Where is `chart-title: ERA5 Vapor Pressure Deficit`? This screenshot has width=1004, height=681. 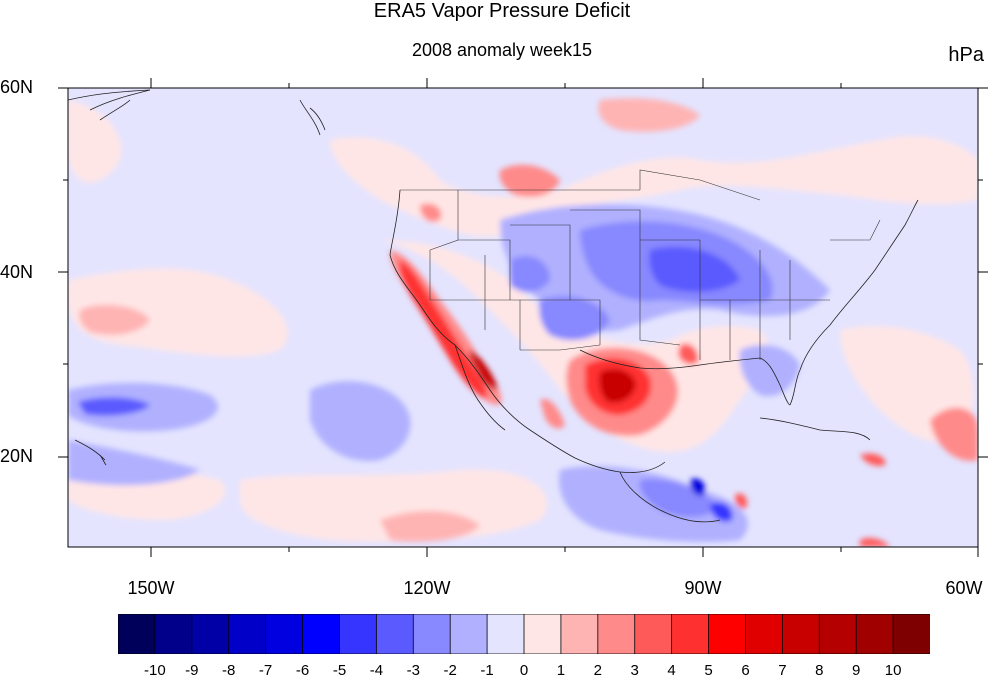 chart-title: ERA5 Vapor Pressure Deficit is located at coordinates (502, 11).